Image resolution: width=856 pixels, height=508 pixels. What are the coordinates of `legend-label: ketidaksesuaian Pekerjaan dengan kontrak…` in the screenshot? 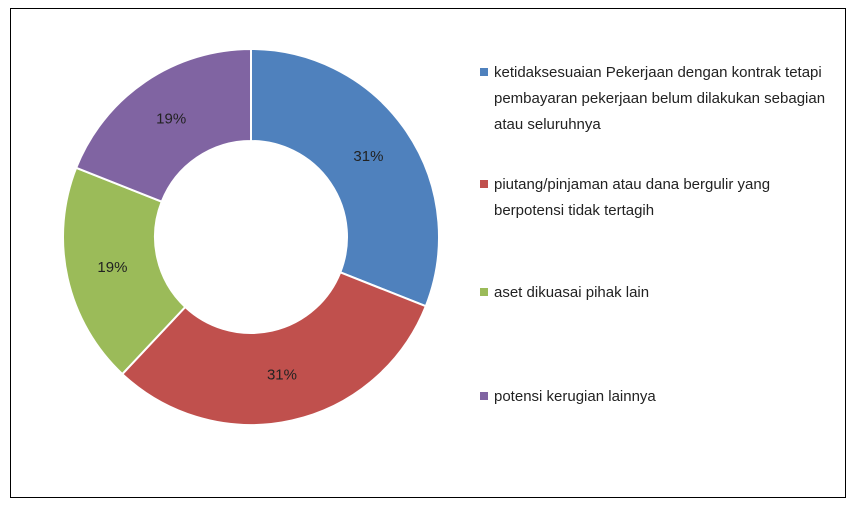 It's located at (660, 98).